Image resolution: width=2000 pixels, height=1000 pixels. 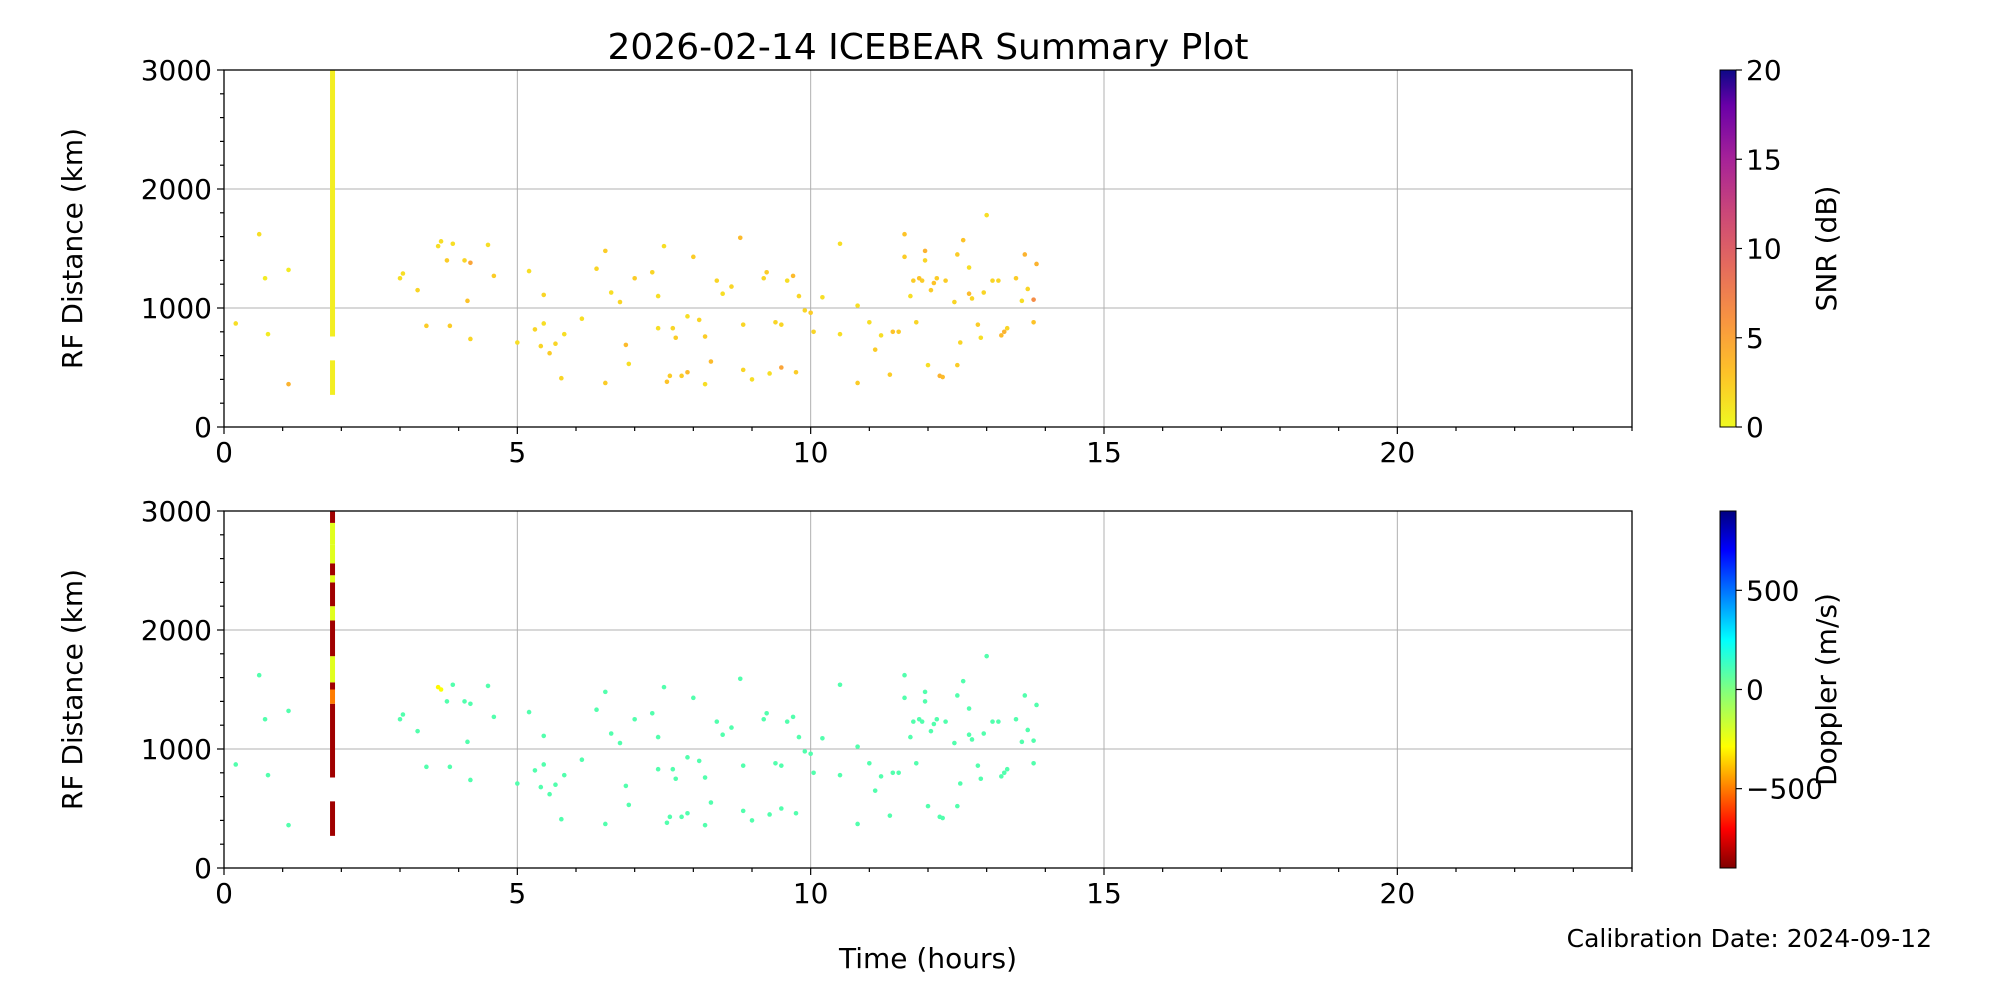 I want to click on x-tick-label: 5, so click(x=517, y=893).